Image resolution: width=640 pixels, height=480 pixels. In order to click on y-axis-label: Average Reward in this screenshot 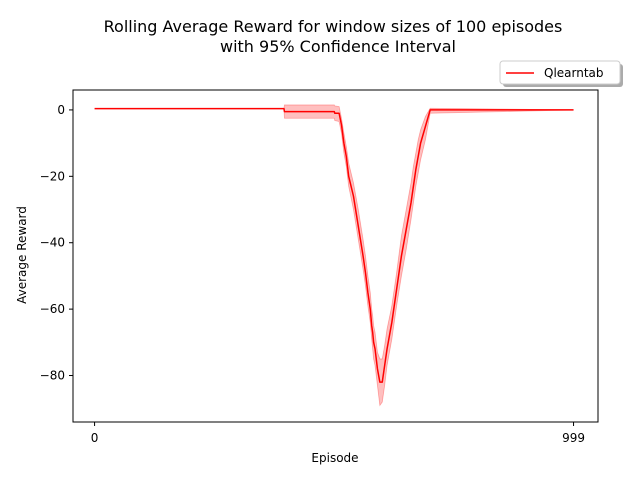, I will do `click(22, 255)`.